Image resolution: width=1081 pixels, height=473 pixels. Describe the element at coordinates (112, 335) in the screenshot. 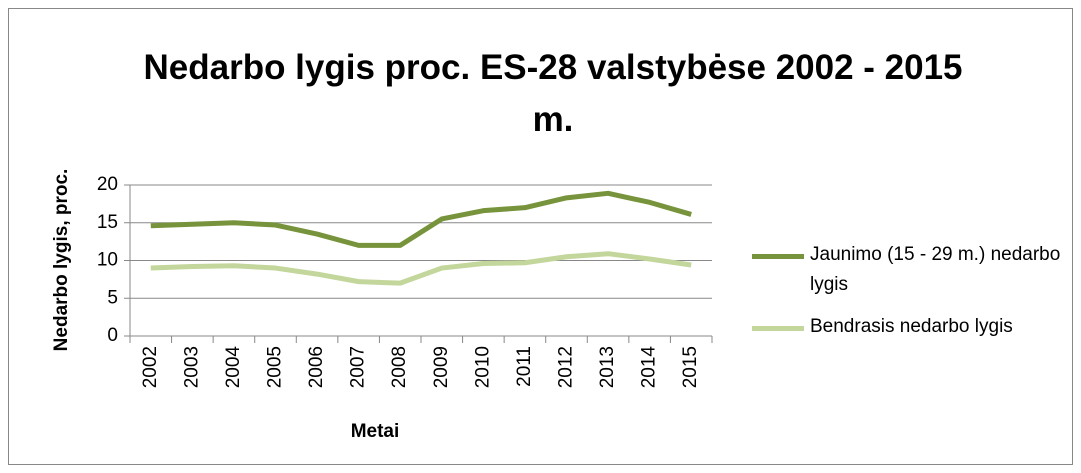

I see `y-tick-label: 0` at that location.